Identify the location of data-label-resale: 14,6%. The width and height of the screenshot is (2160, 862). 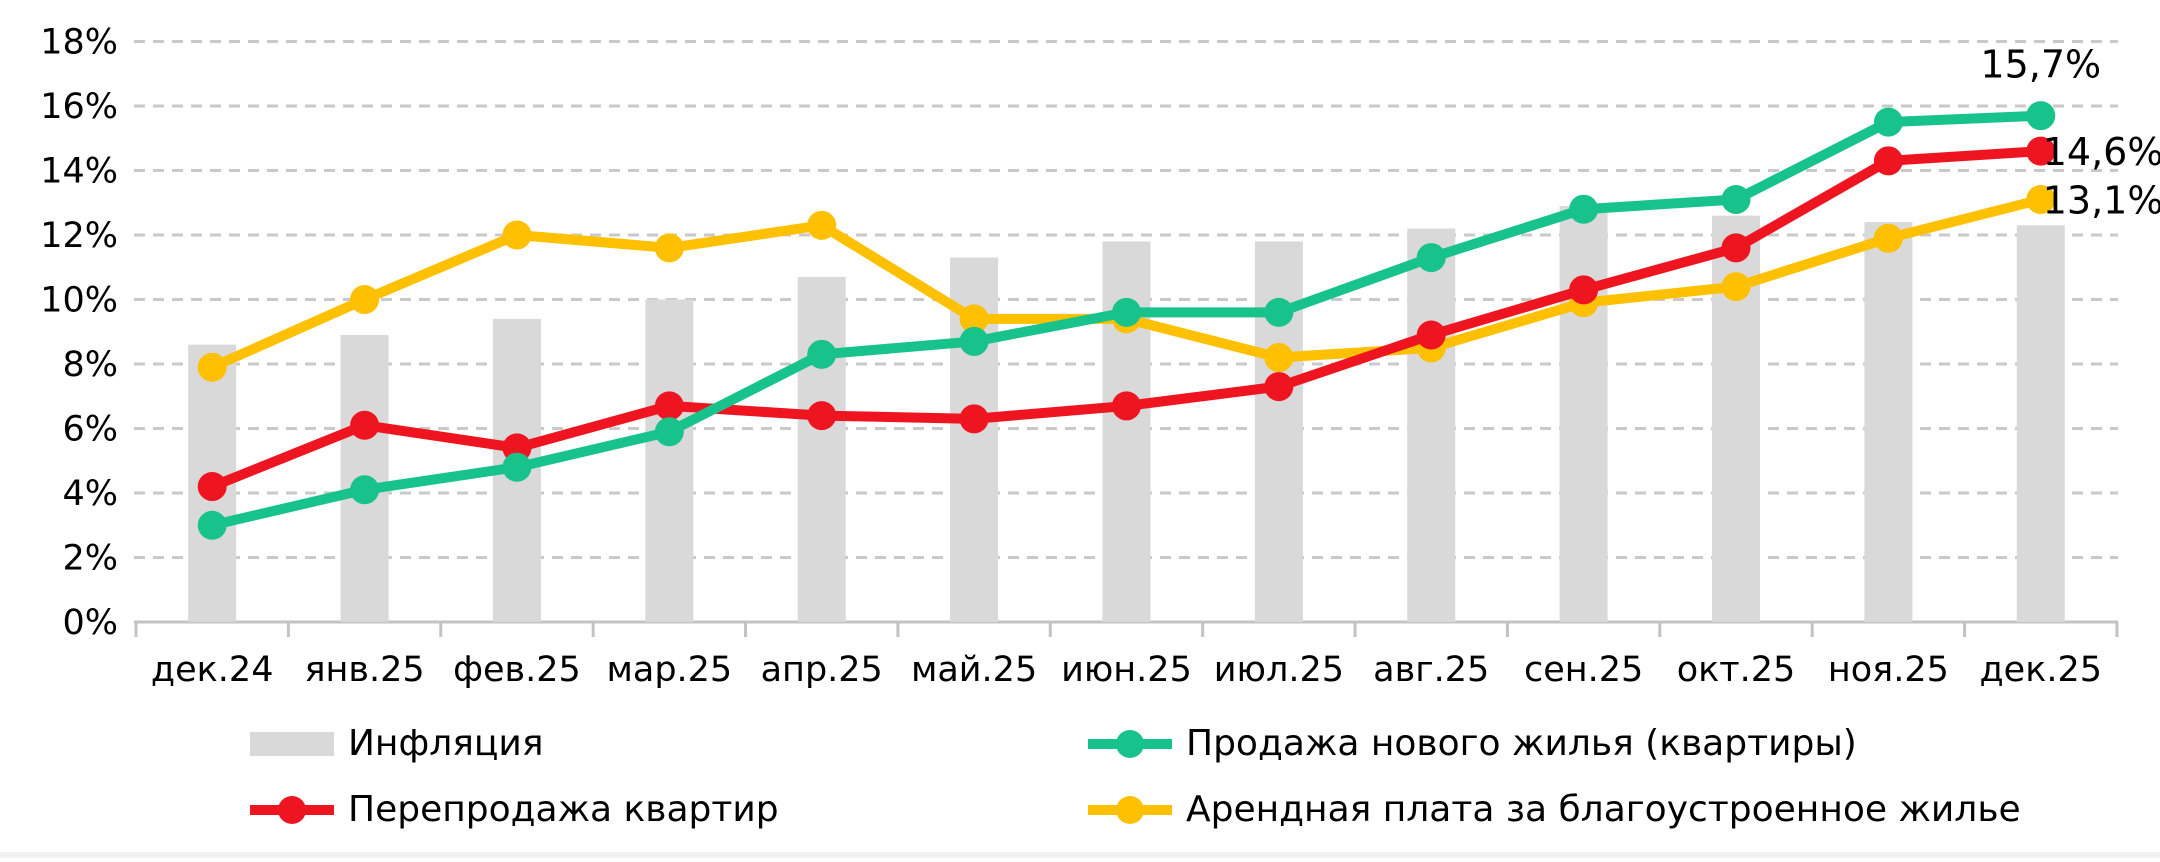
(2101, 152).